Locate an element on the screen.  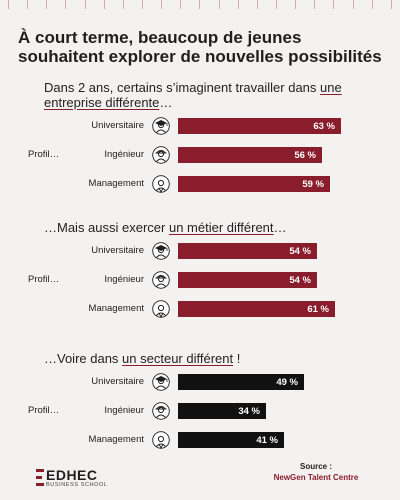
edhec-logo-mark-icon is located at coordinates (40, 477).